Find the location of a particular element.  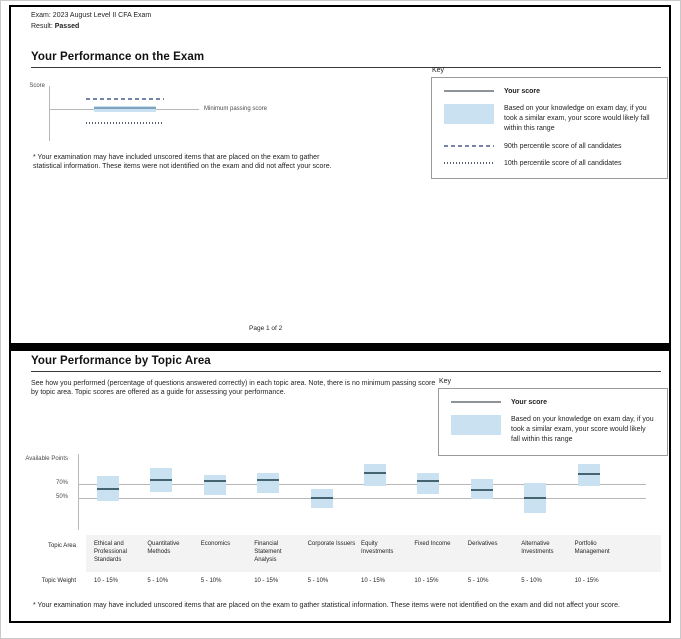

your-score-line is located at coordinates (125, 108).